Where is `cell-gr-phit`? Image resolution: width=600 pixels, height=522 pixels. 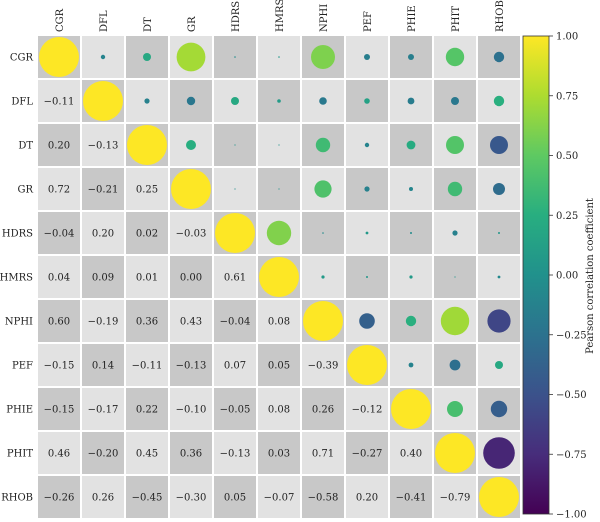
cell-gr-phit is located at coordinates (455, 189).